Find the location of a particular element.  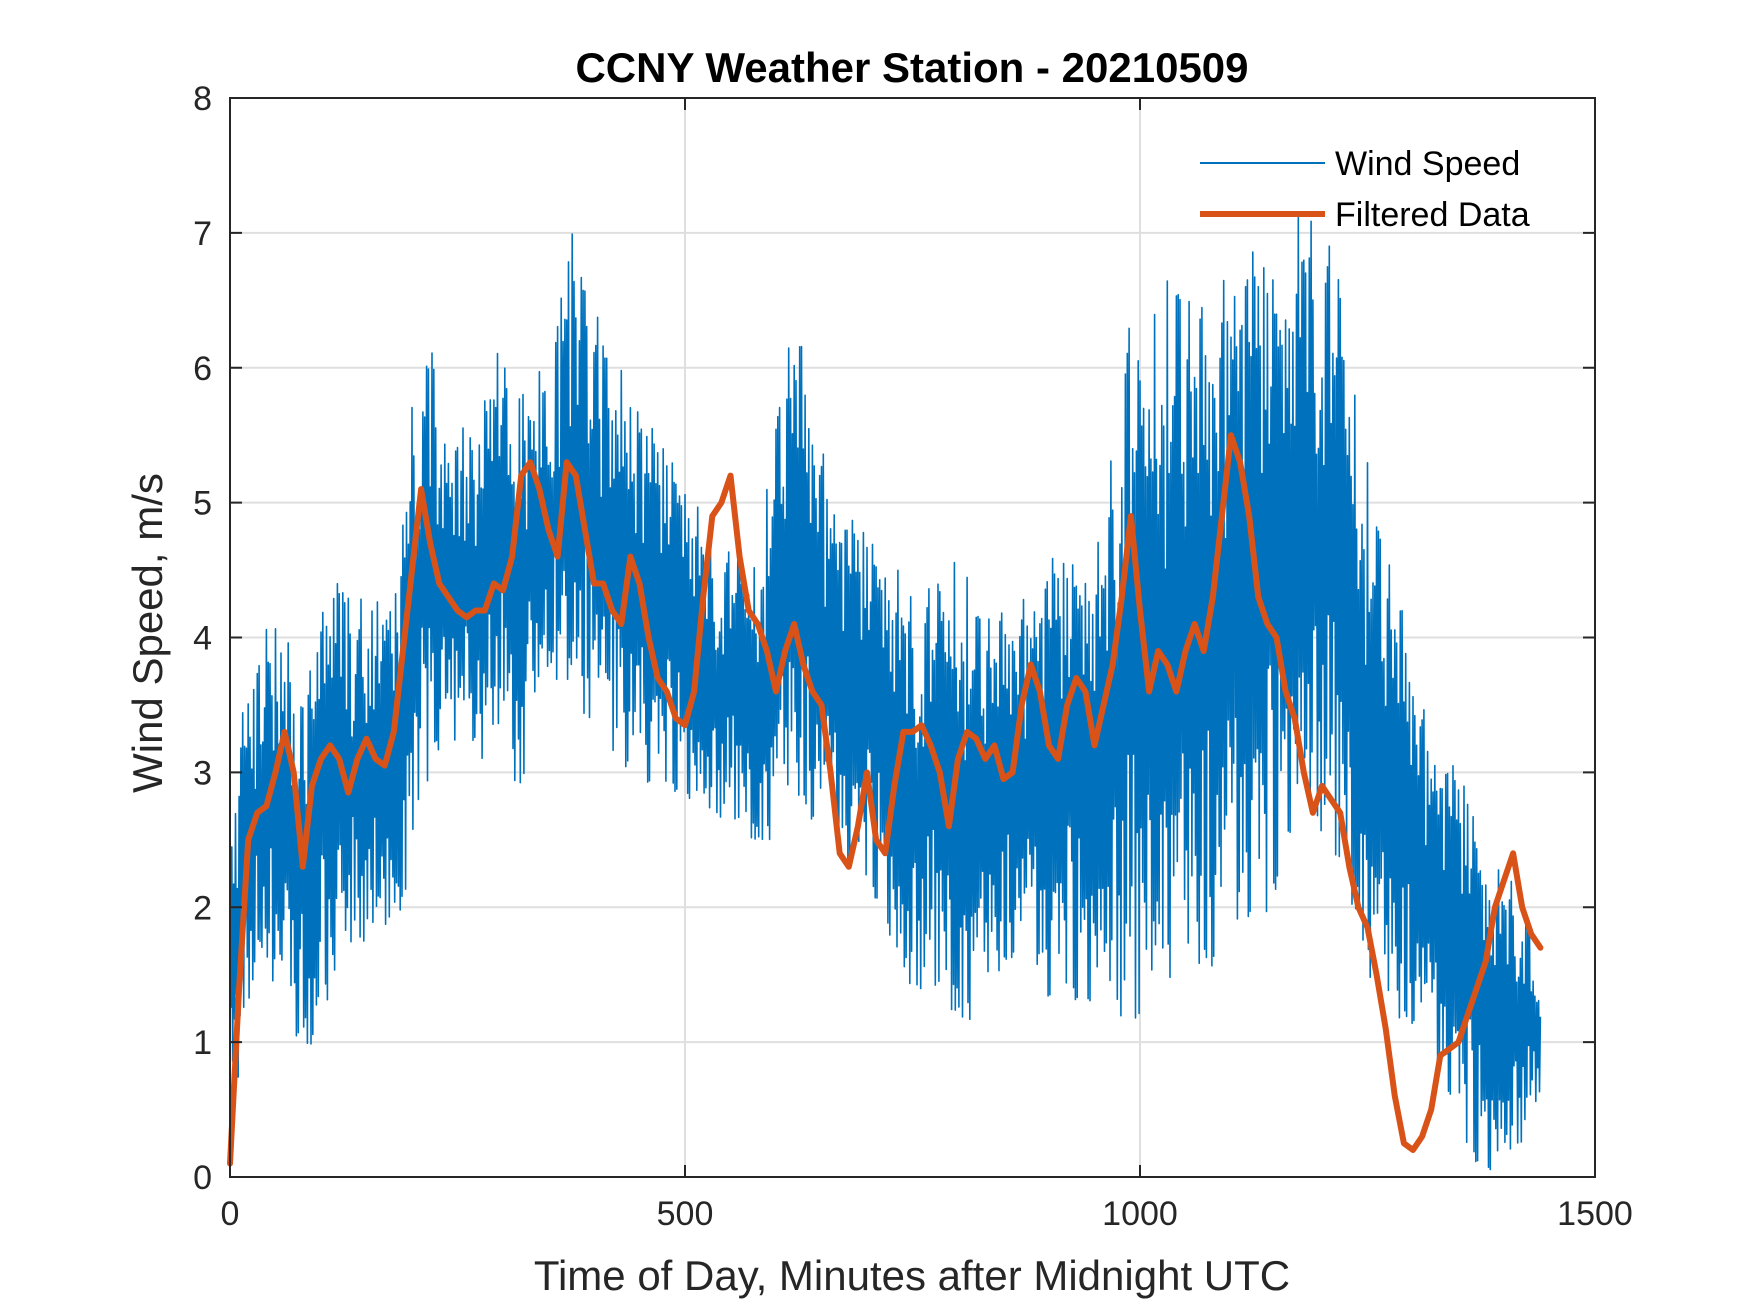

legend-label-wind-speed: Wind Speed is located at coordinates (1427, 164).